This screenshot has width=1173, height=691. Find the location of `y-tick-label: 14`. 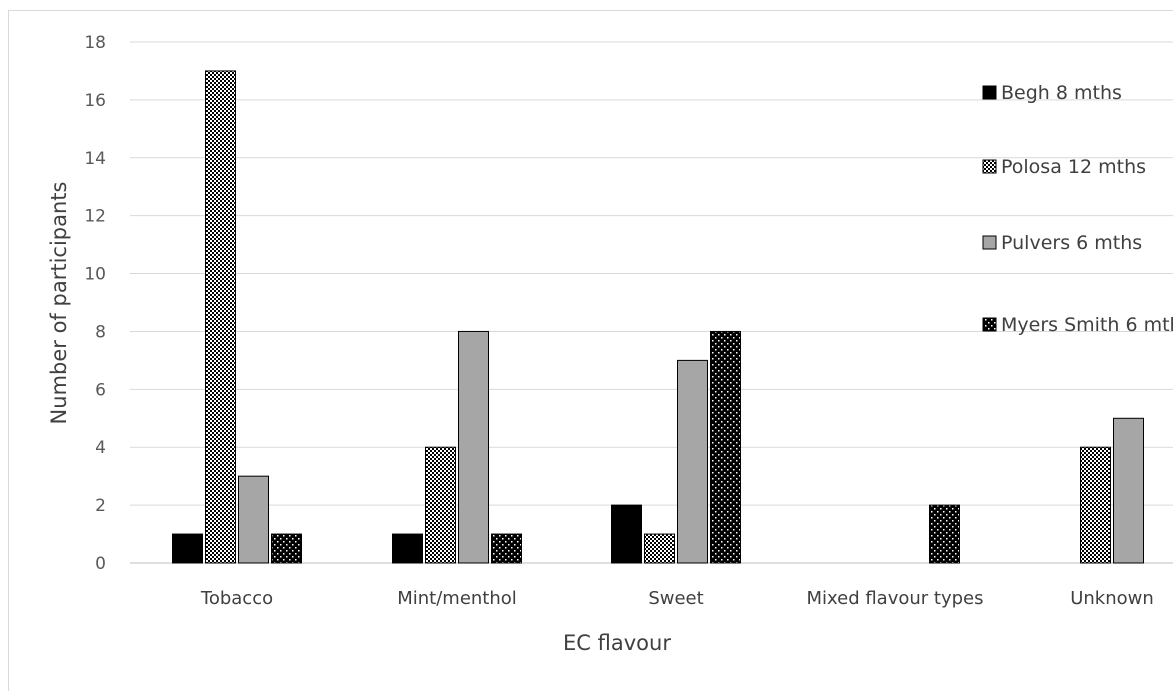

y-tick-label: 14 is located at coordinates (95, 159).